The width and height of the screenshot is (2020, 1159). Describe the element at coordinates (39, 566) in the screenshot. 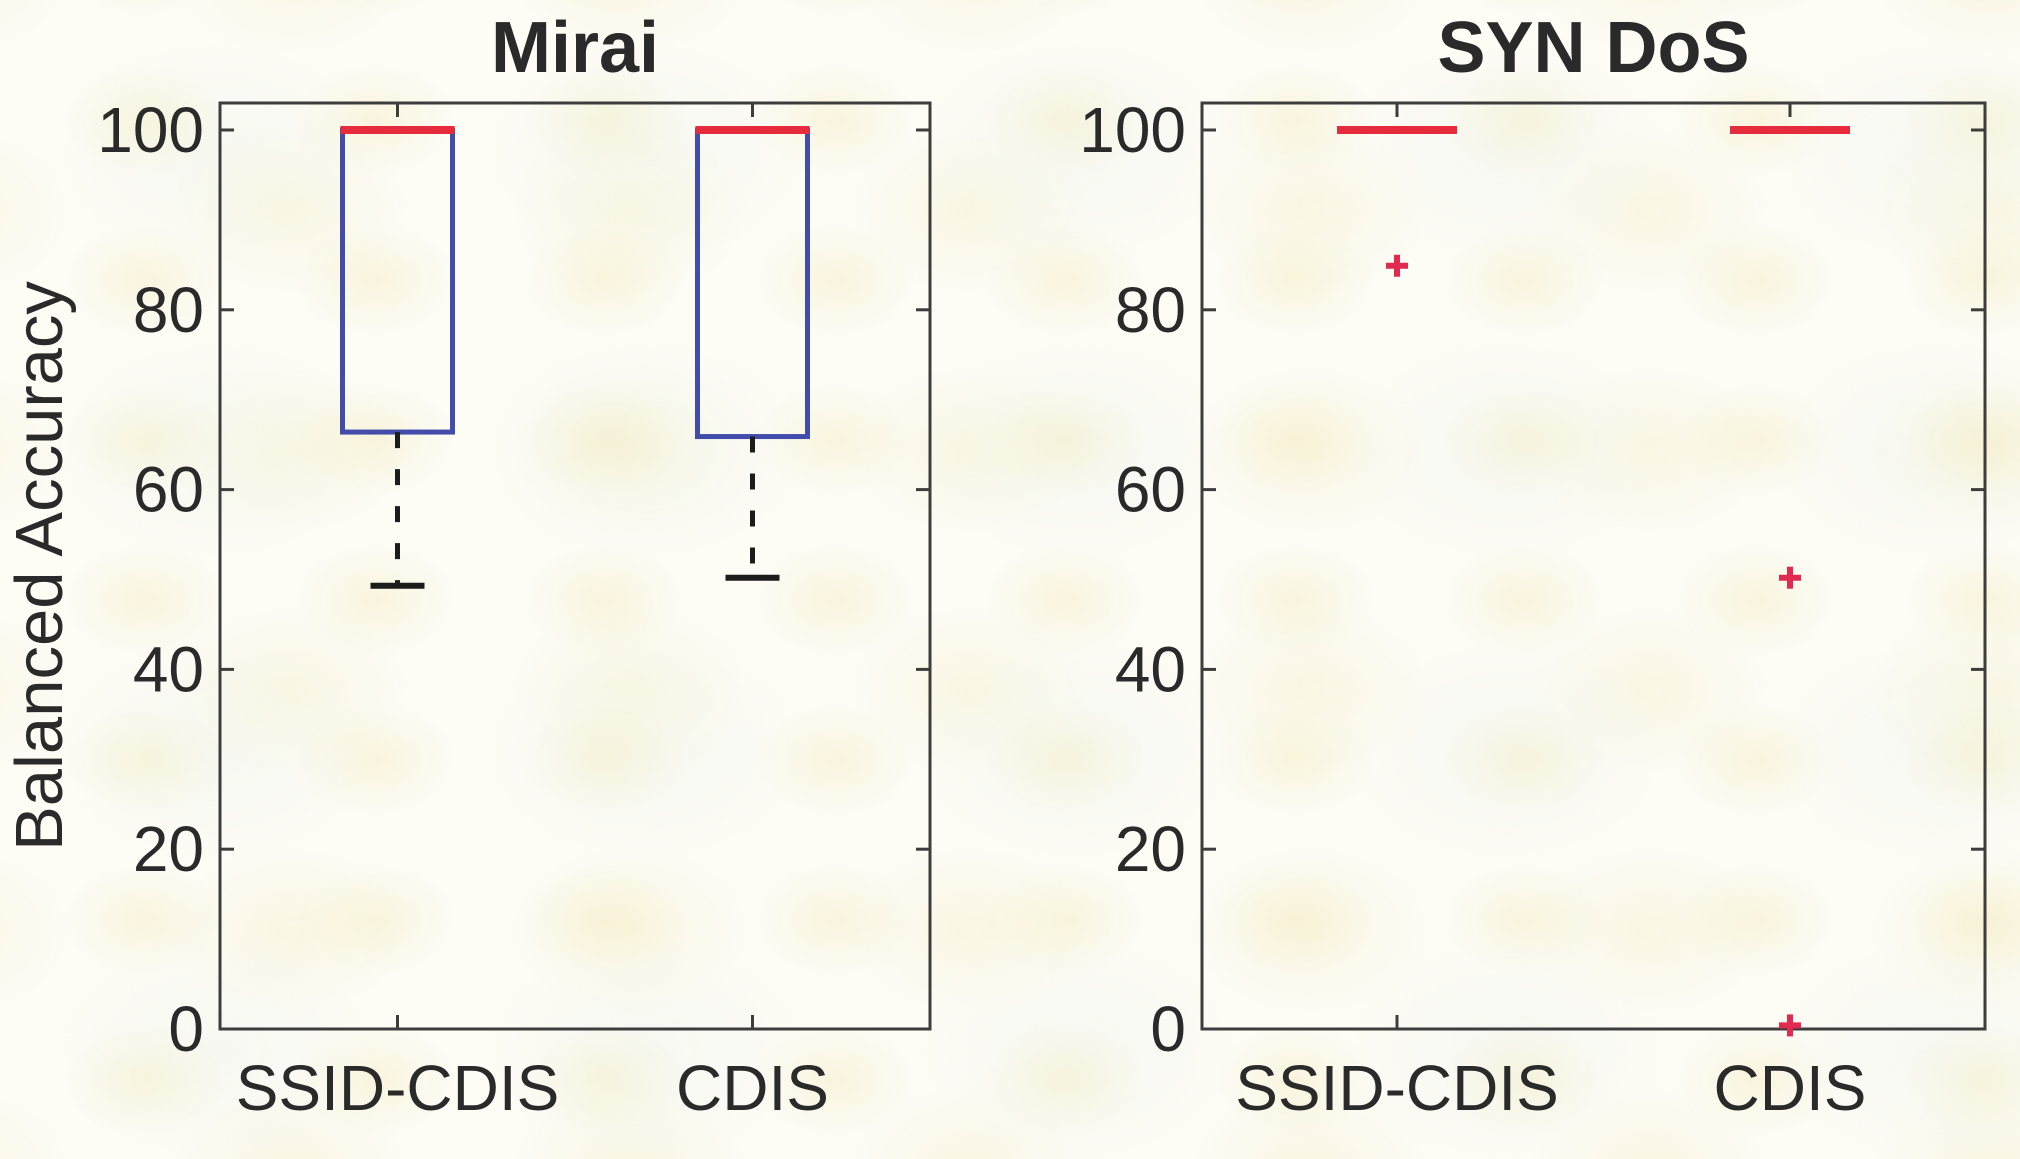

I see `y-axis-label: Balanced Accuracy` at that location.